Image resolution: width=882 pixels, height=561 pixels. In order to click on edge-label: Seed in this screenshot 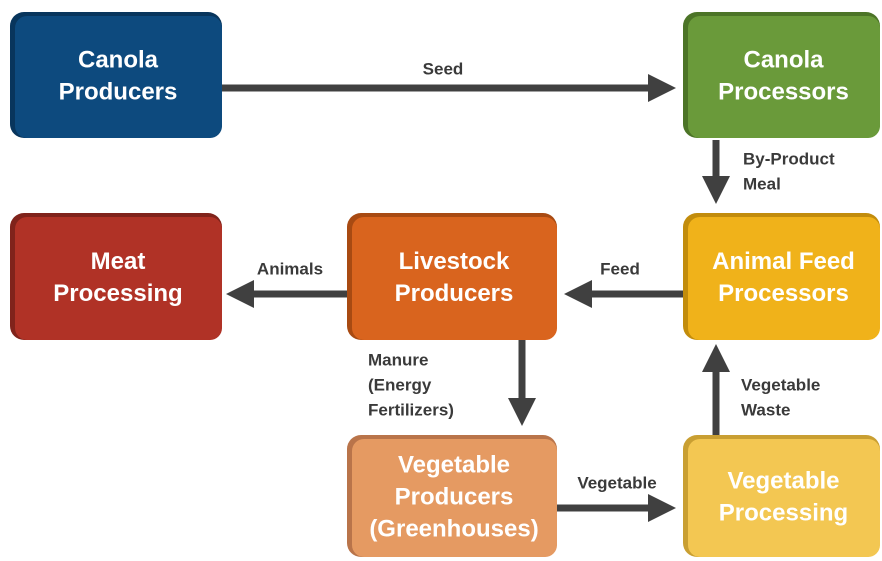, I will do `click(443, 68)`.